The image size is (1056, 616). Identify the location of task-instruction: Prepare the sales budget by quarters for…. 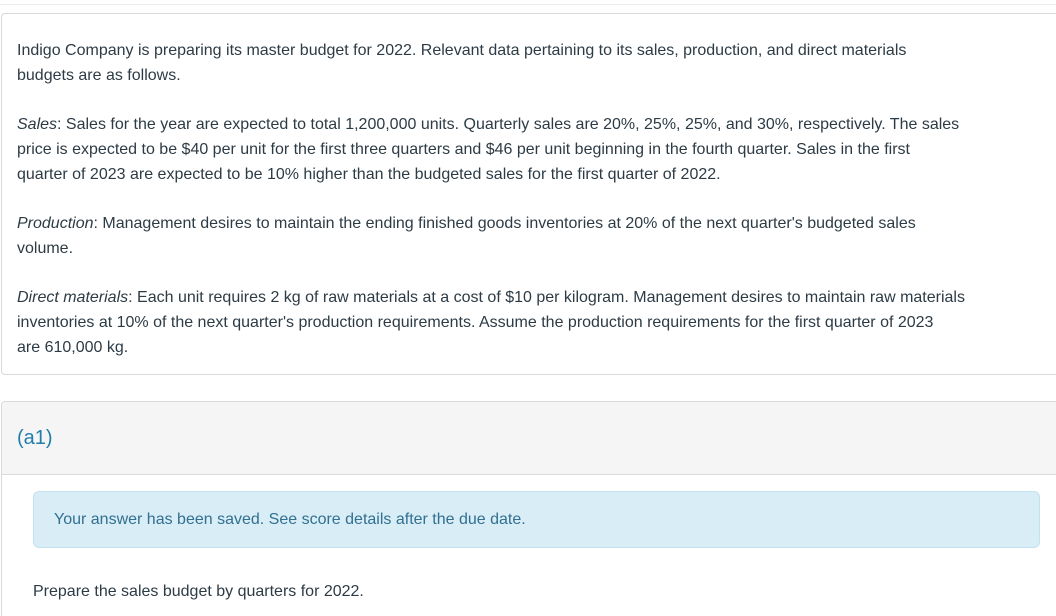
(198, 591).